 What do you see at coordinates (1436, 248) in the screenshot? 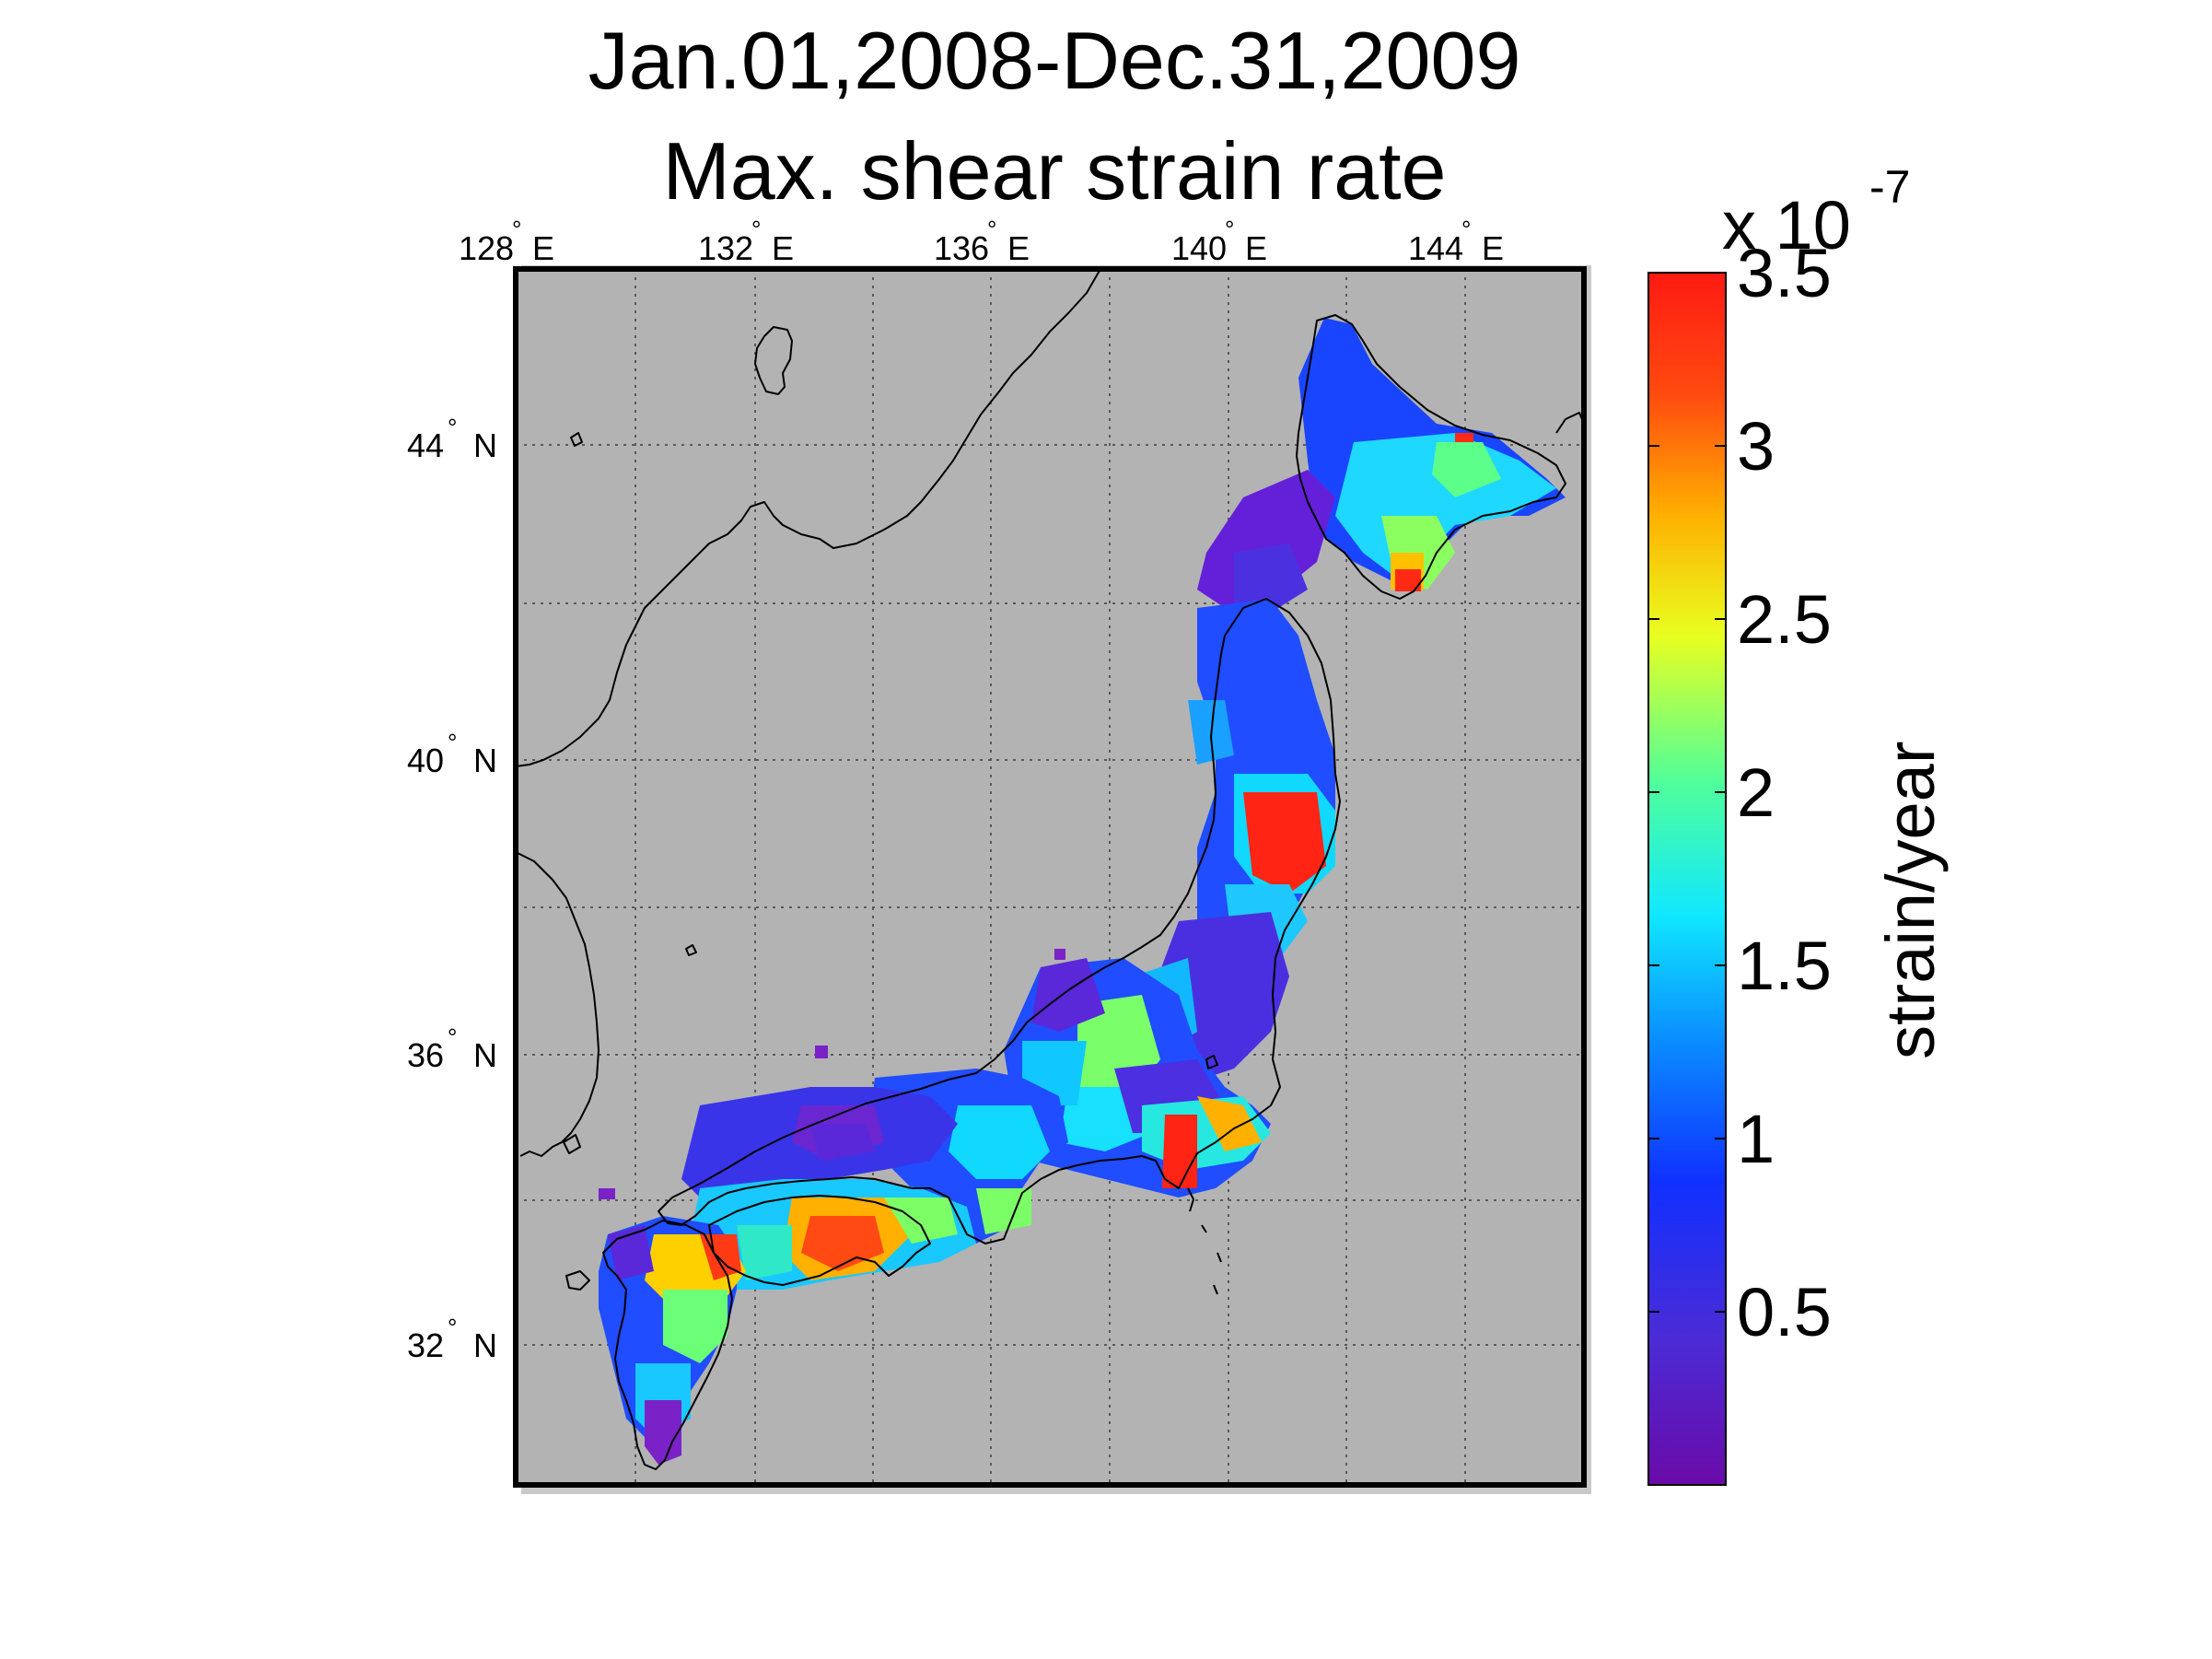
I see `svg-text: 144` at bounding box center [1436, 248].